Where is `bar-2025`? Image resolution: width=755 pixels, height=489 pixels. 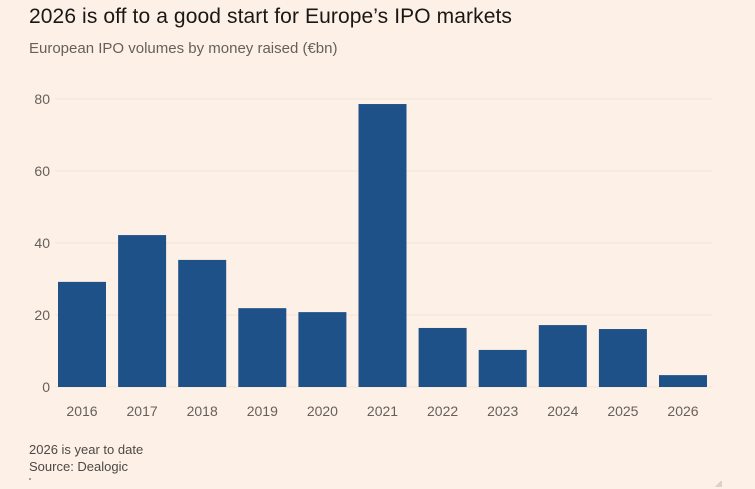 bar-2025 is located at coordinates (622, 358).